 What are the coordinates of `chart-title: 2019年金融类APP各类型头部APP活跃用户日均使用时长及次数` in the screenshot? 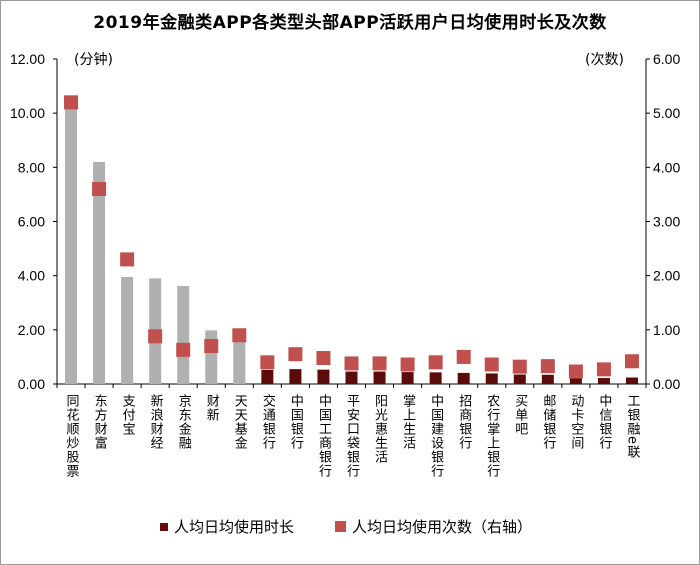 It's located at (350, 23).